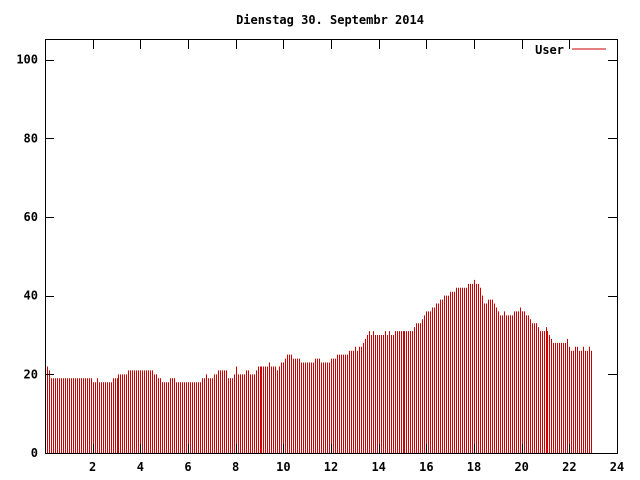 This screenshot has width=640, height=480. I want to click on x-tick-label: 8, so click(235, 467).